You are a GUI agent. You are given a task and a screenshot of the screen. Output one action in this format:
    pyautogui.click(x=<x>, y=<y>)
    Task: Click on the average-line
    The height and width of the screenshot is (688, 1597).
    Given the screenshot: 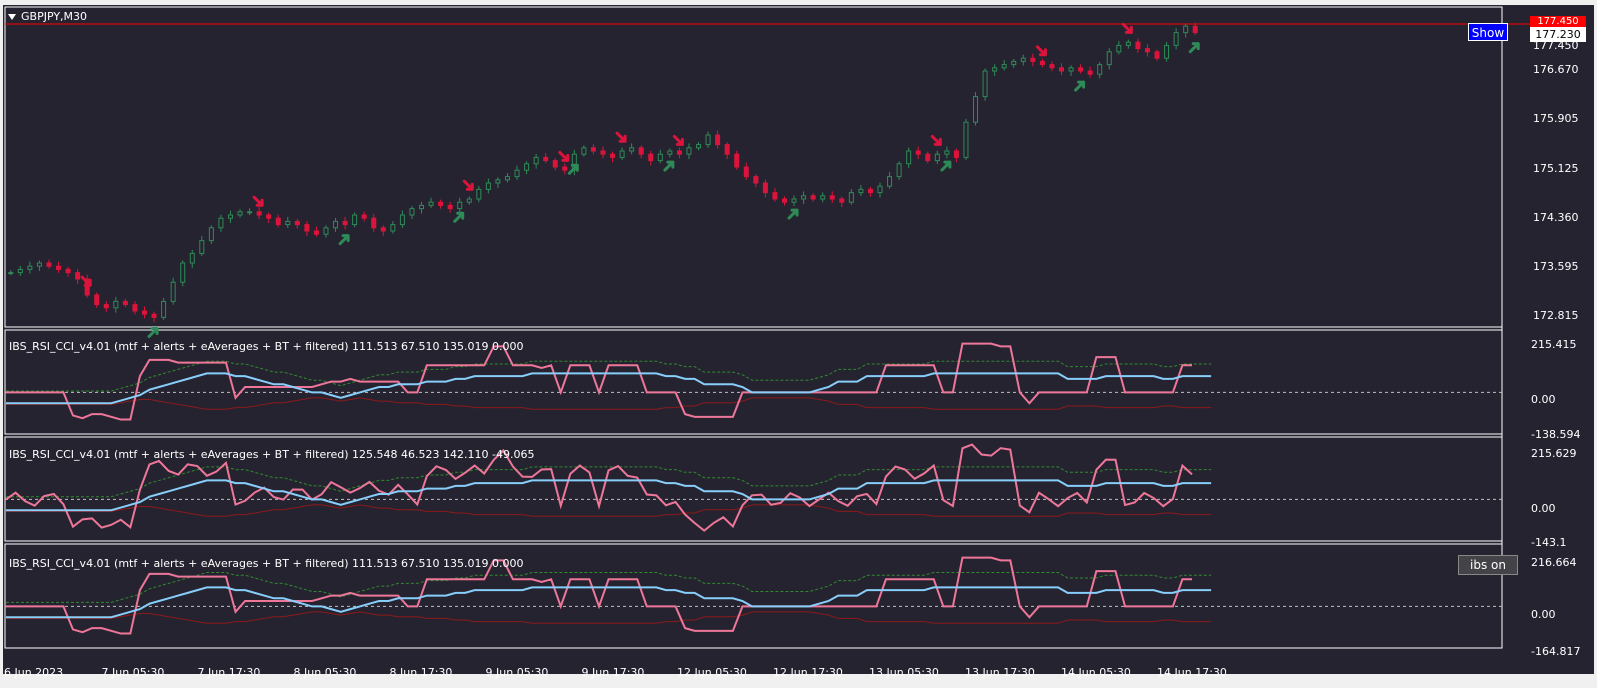 What is the action you would take?
    pyautogui.click(x=609, y=495)
    